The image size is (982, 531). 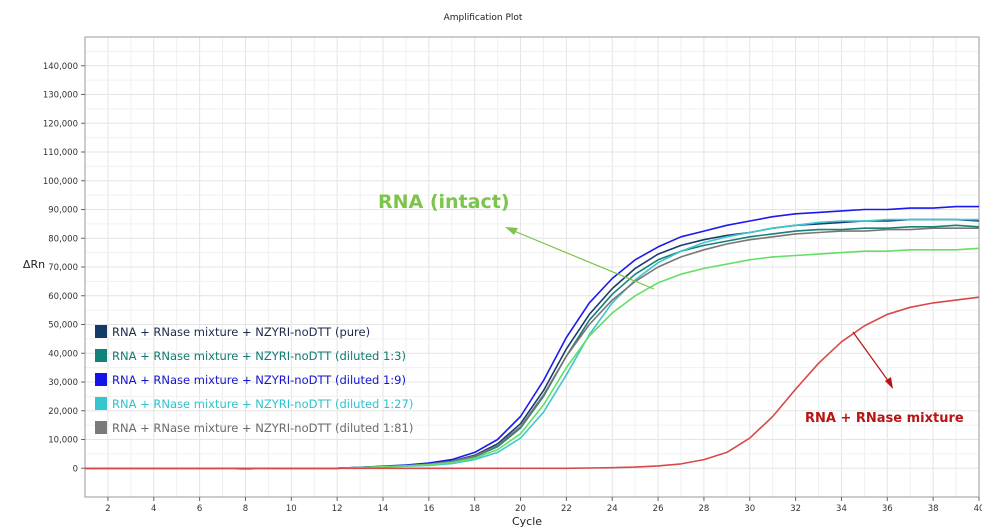 I want to click on y-tick-label: 10,000, so click(x=63, y=441).